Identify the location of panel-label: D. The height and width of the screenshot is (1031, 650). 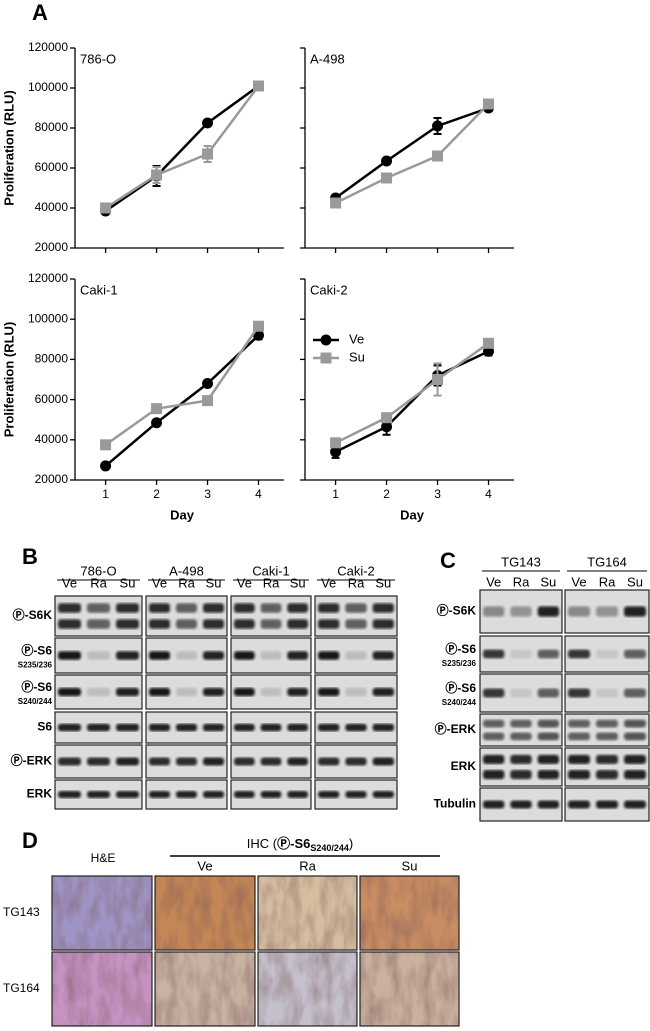
(30, 840).